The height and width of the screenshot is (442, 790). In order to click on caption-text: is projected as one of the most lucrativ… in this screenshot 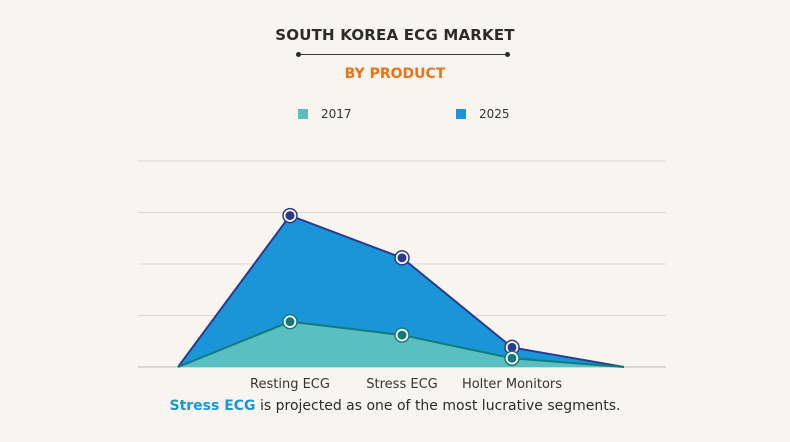, I will do `click(438, 406)`.